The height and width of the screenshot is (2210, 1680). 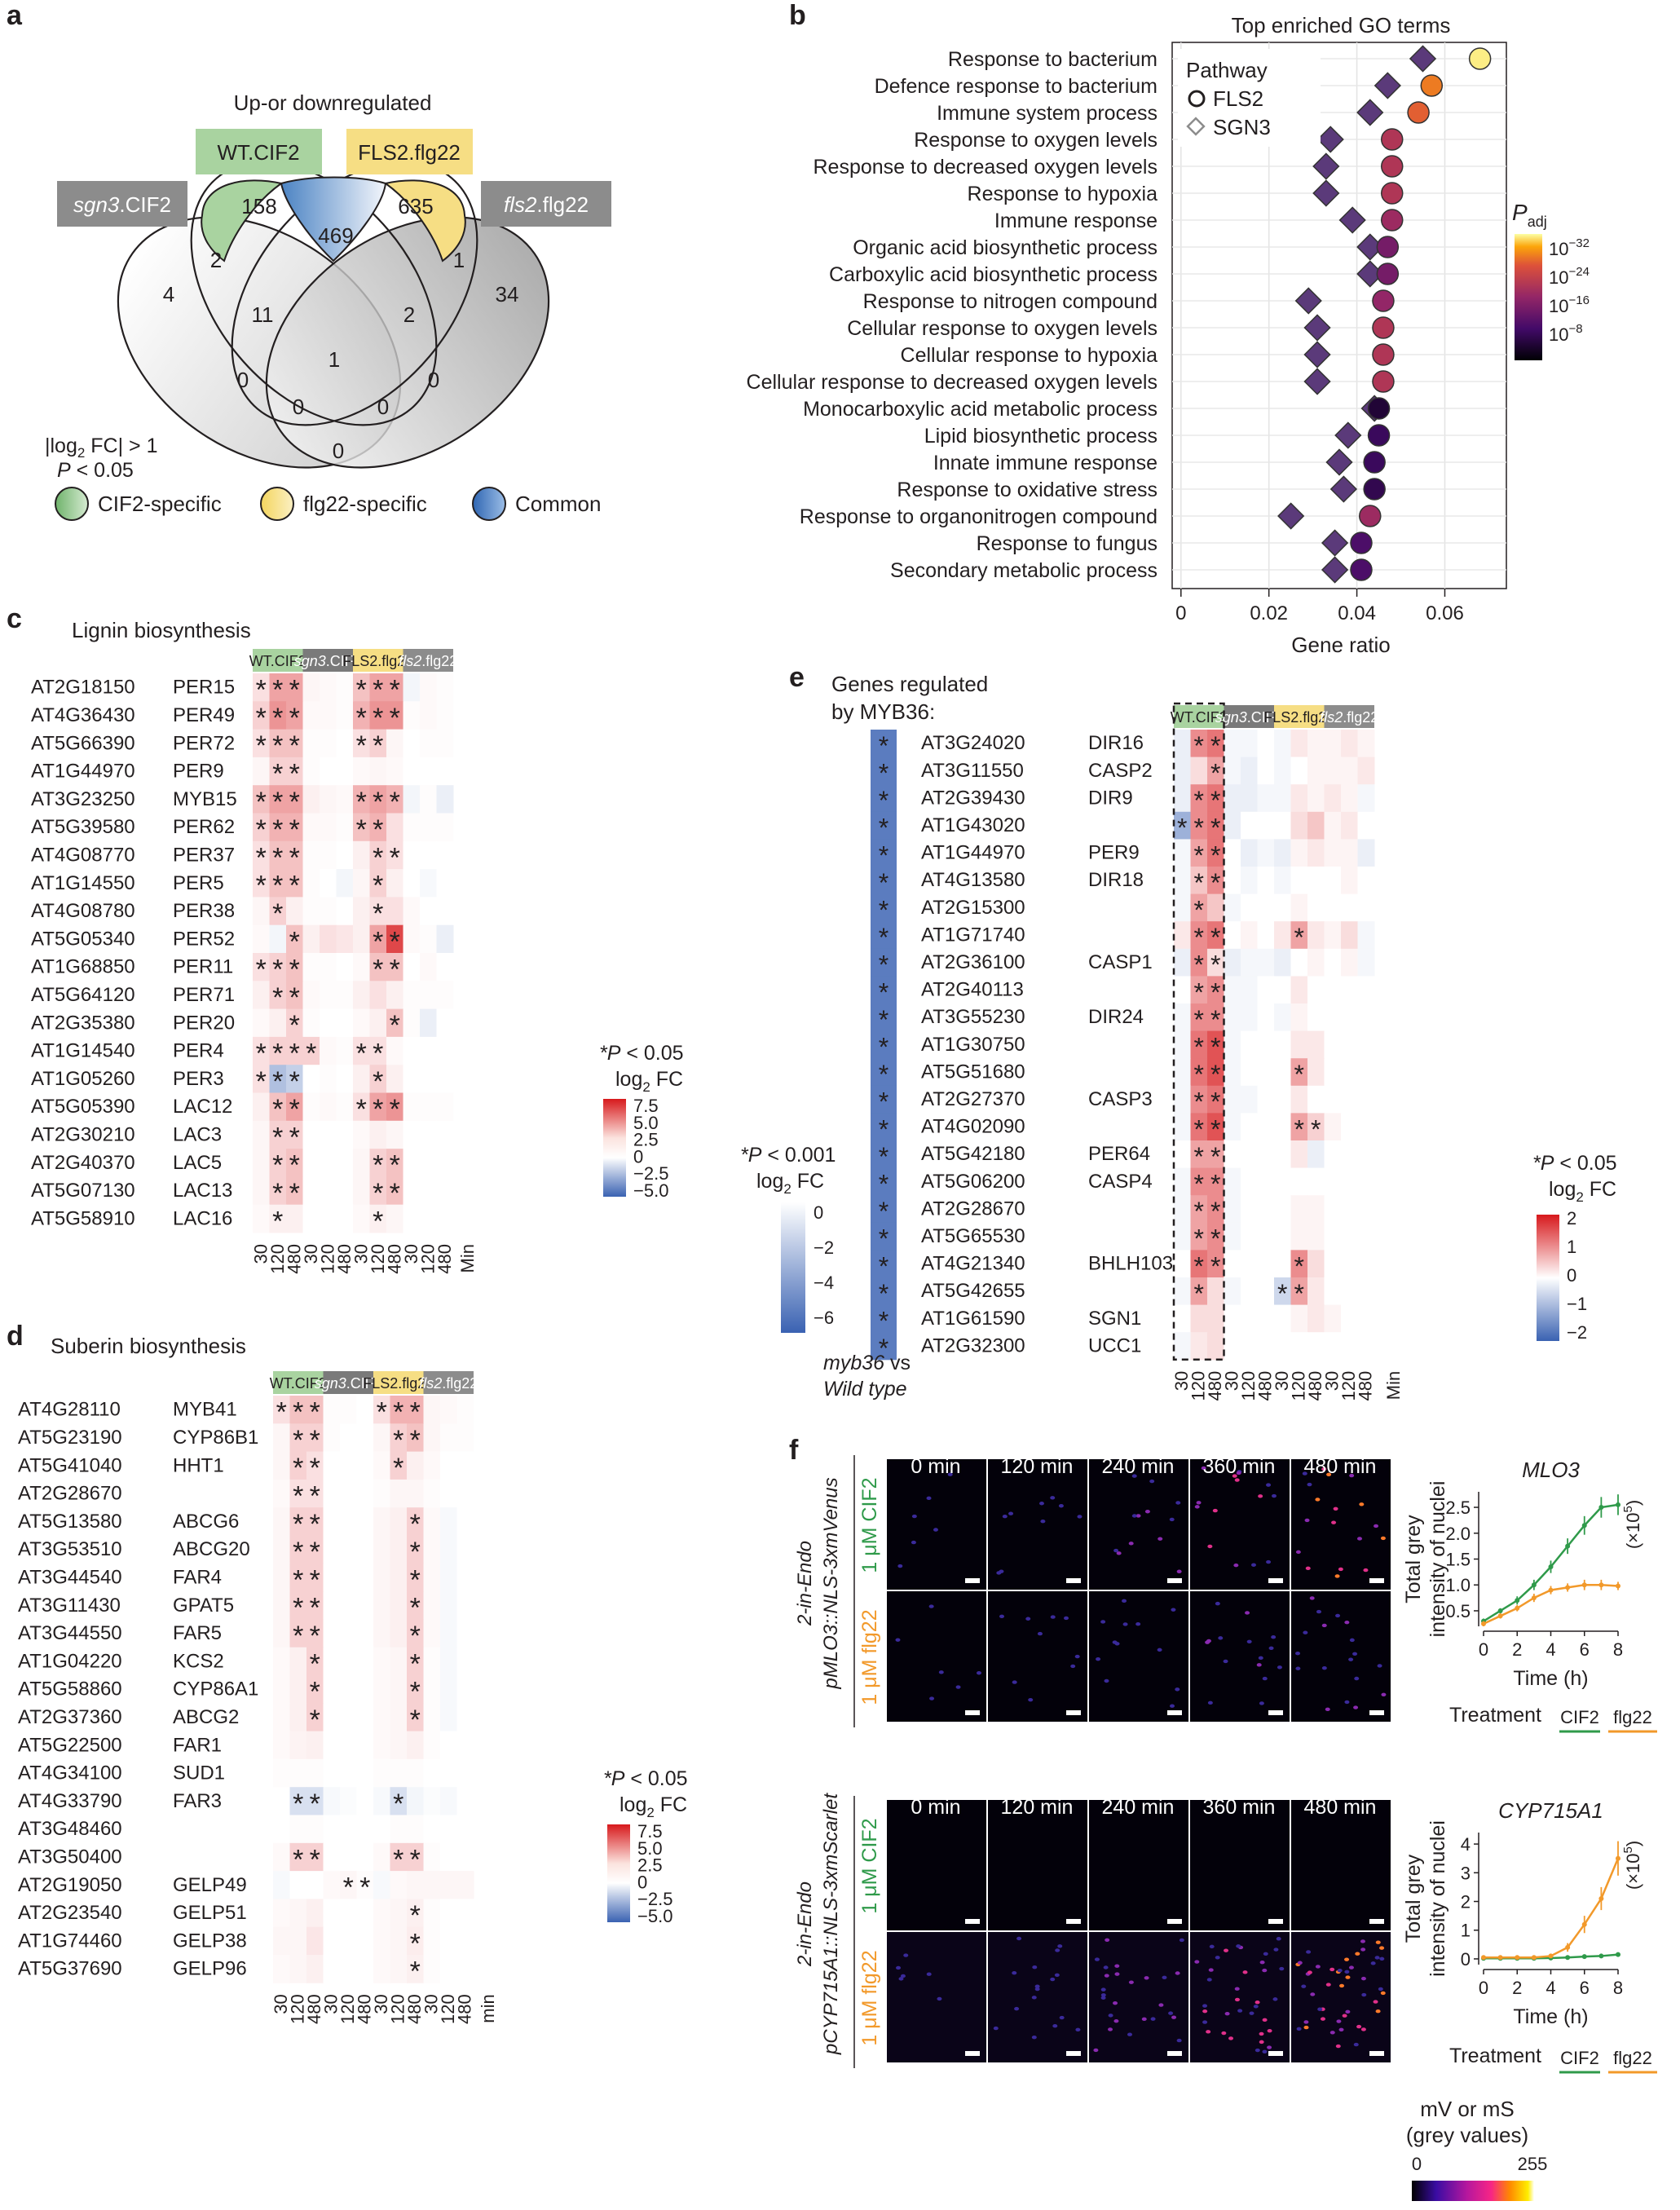 I want to click on heatmap-gene-name: KCS2, so click(x=198, y=1661).